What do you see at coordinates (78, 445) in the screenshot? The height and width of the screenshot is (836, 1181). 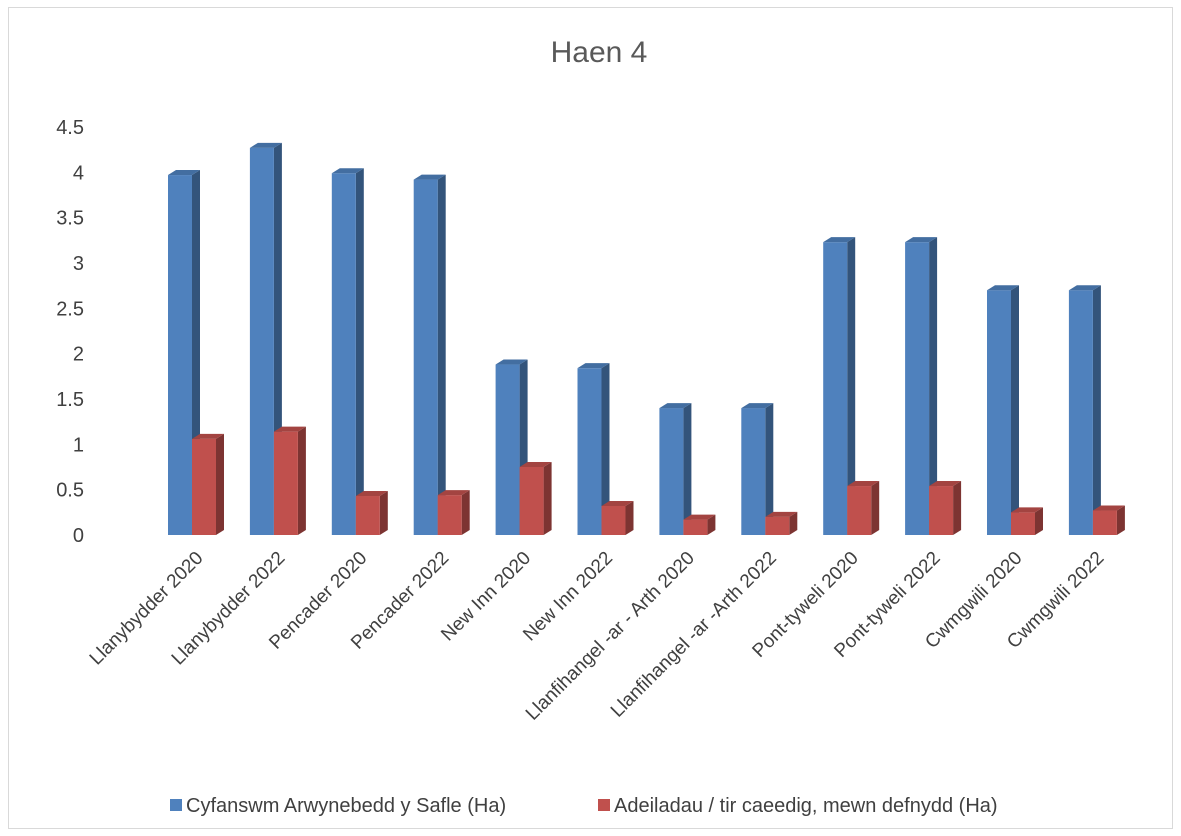 I see `y-tick-label: 1` at bounding box center [78, 445].